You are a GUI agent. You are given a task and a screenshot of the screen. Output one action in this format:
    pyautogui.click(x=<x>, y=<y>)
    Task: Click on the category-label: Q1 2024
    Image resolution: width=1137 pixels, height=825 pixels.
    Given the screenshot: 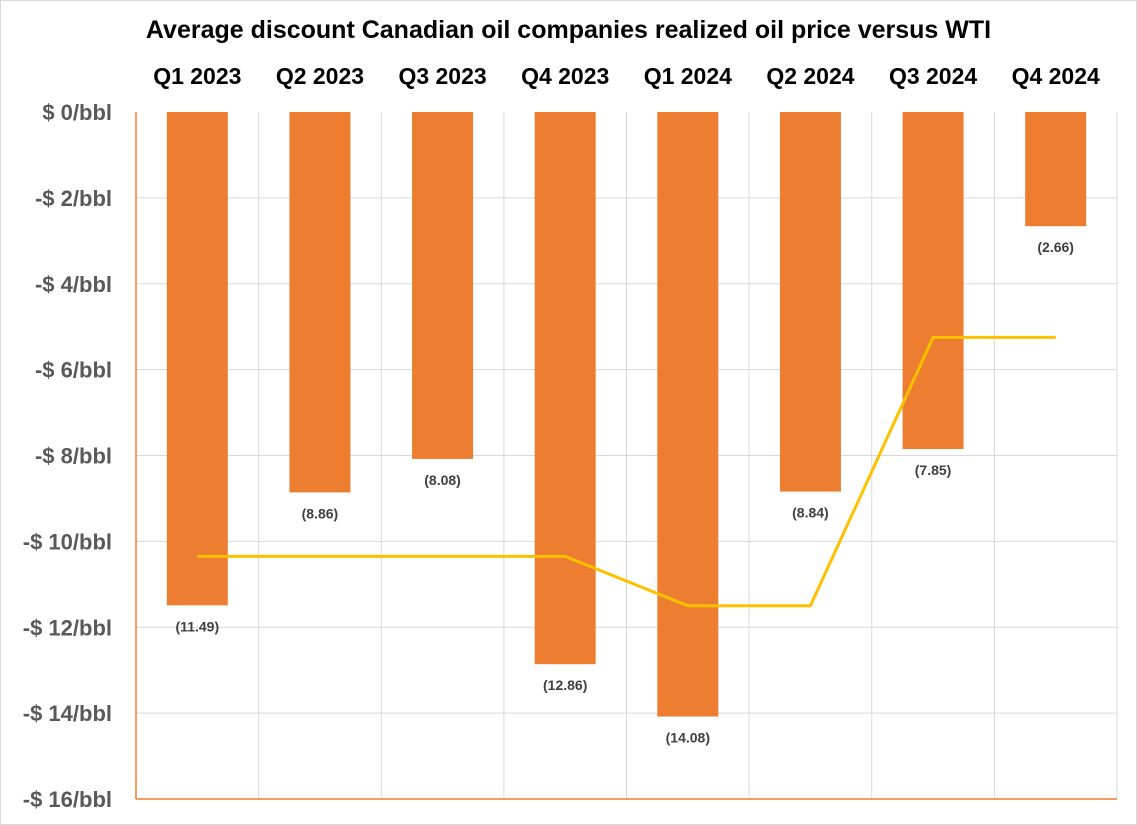 What is the action you would take?
    pyautogui.click(x=688, y=76)
    